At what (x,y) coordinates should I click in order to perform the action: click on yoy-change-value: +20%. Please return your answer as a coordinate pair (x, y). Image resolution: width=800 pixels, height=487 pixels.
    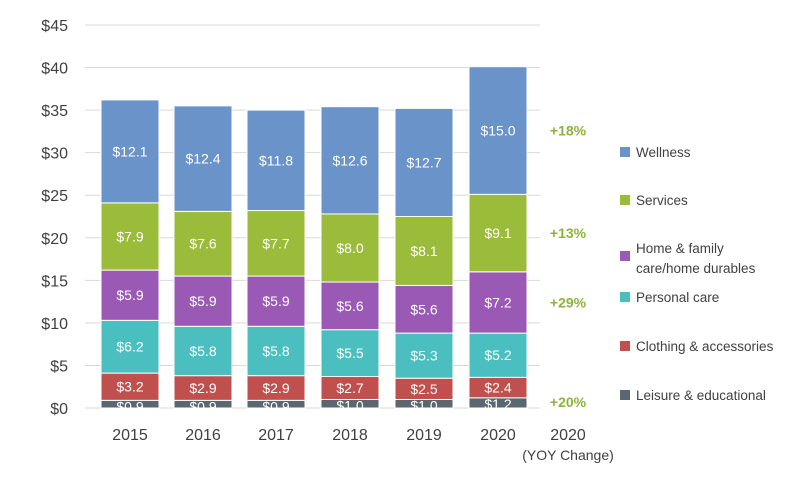
    Looking at the image, I should click on (568, 402).